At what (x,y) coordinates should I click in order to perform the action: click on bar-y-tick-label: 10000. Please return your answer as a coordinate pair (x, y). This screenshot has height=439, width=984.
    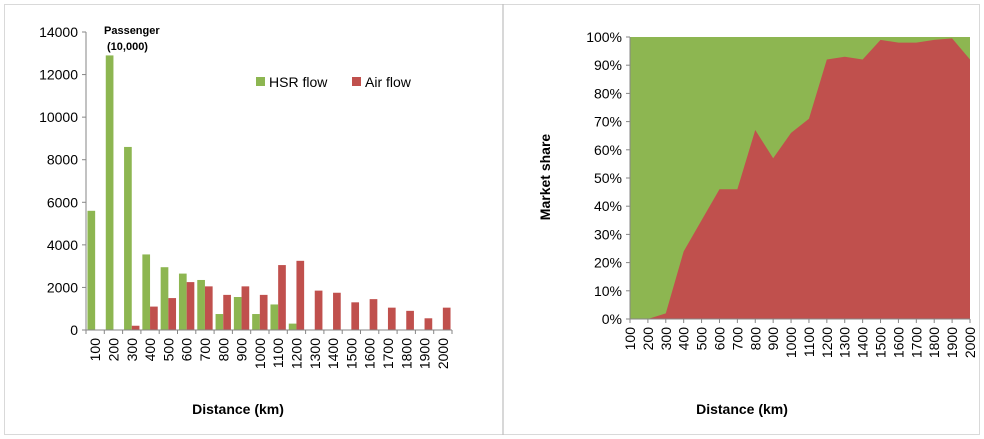
    Looking at the image, I should click on (58, 117).